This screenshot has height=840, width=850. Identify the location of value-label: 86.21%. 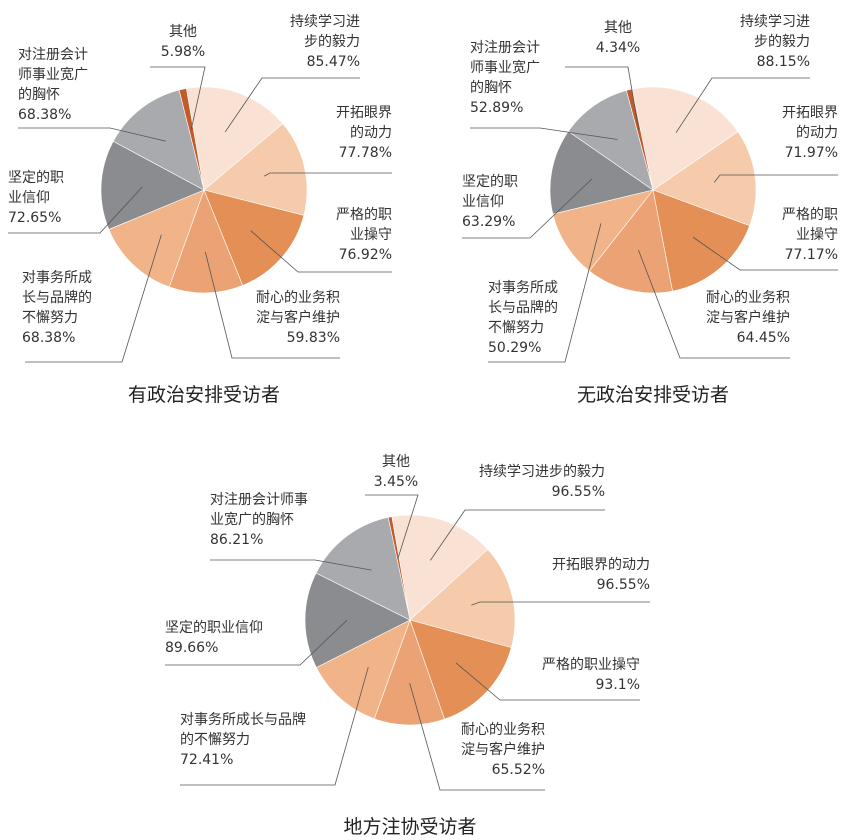
(237, 540).